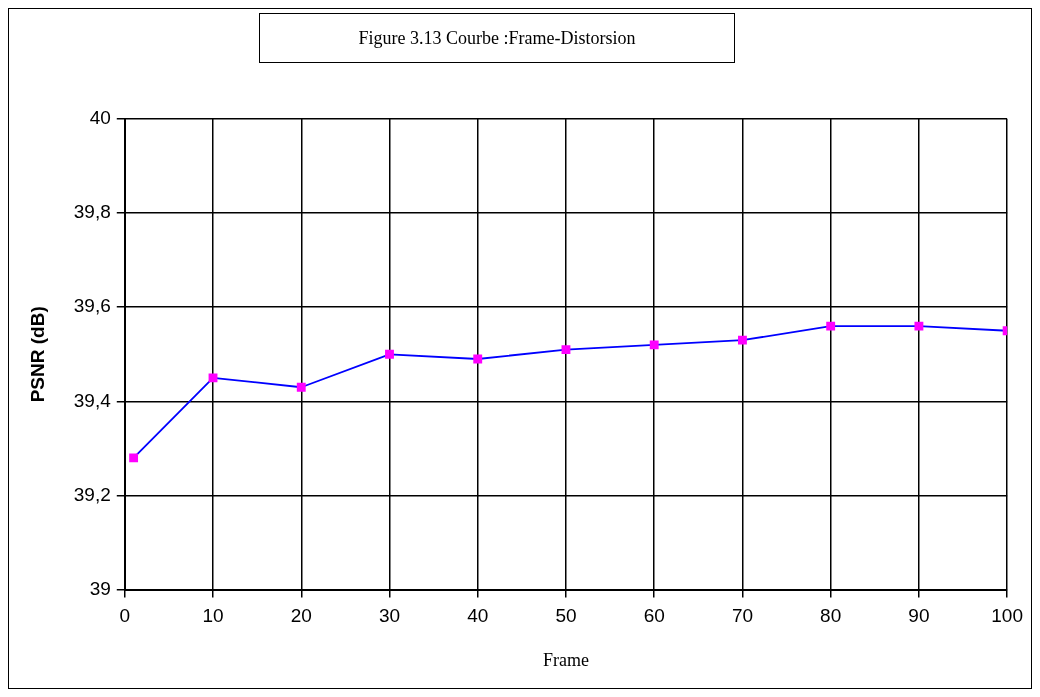 The height and width of the screenshot is (697, 1040). I want to click on x-tick-label: 100, so click(1007, 616).